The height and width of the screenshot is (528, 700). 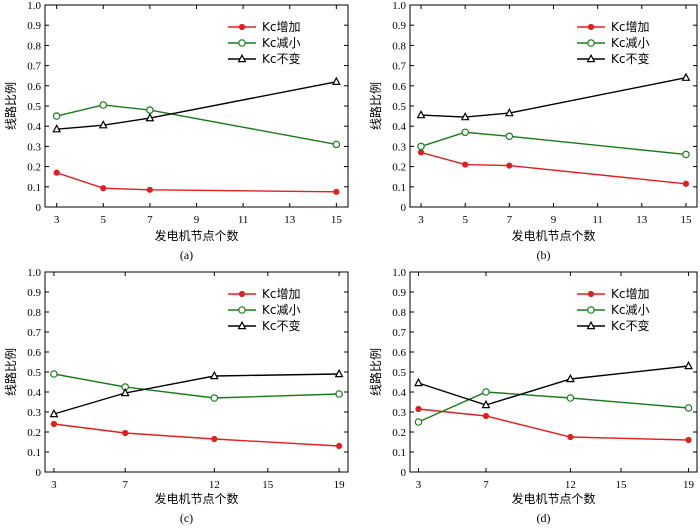 I want to click on y-tick-label: 0.1, so click(x=34, y=453).